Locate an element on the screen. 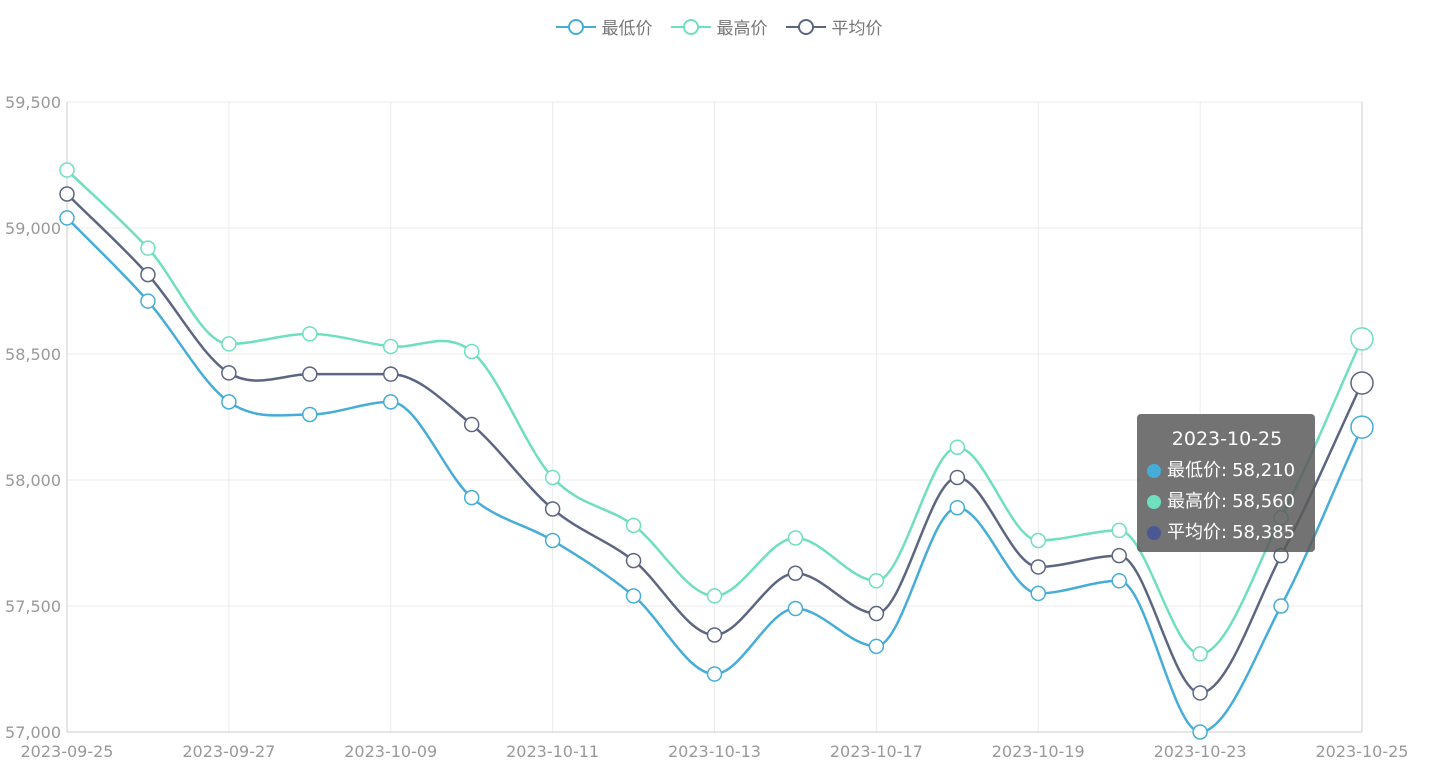 Image resolution: width=1438 pixels, height=775 pixels. tooltip-row-high: 最高价: 58,560 is located at coordinates (1227, 501).